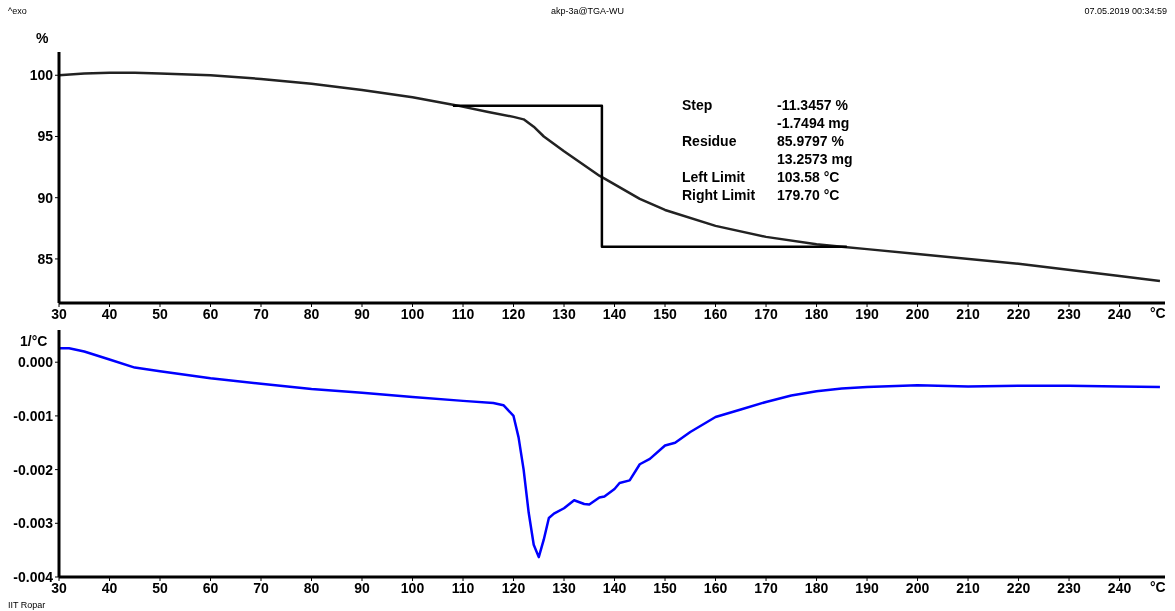  Describe the element at coordinates (709, 141) in the screenshot. I see `annotation: Residue` at that location.